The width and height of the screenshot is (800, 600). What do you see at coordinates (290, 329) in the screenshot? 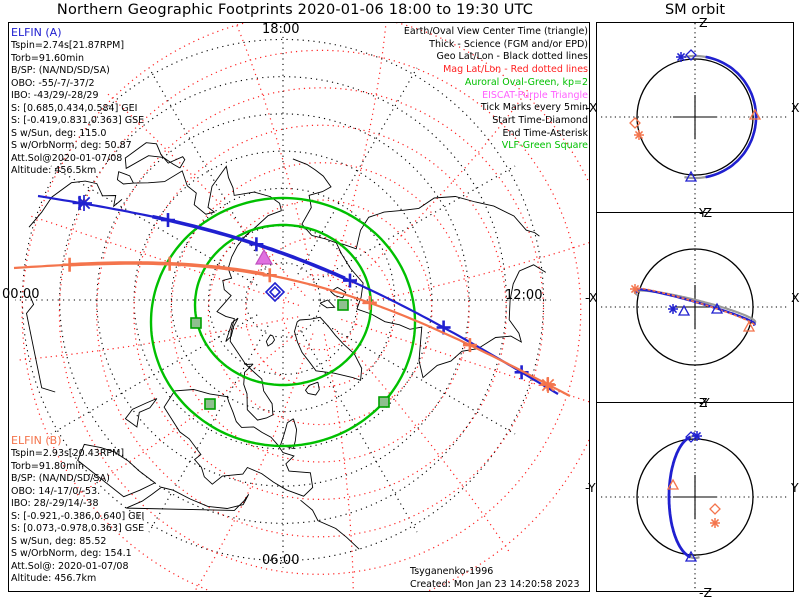
I see `ground-stations` at bounding box center [290, 329].